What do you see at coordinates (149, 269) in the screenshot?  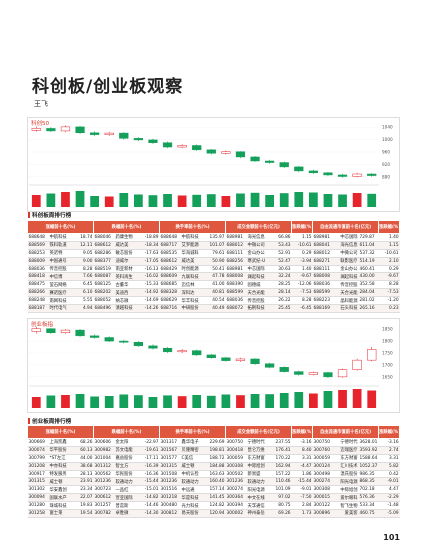 I see `table-cell: -16.13` at bounding box center [149, 269].